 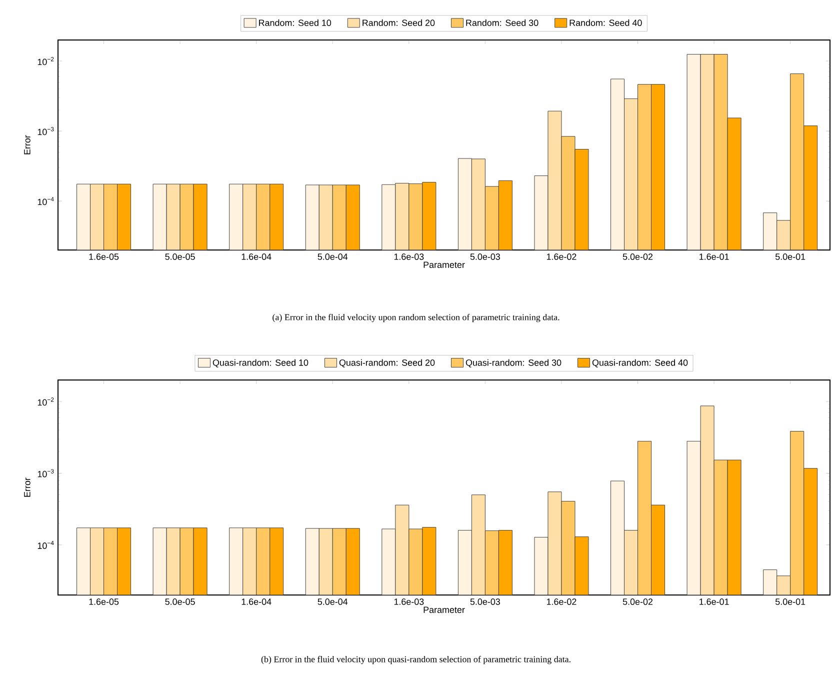 I want to click on text: (b) Error in the fluid velocity upon quasi-random selection of parametric training data., so click(x=415, y=660).